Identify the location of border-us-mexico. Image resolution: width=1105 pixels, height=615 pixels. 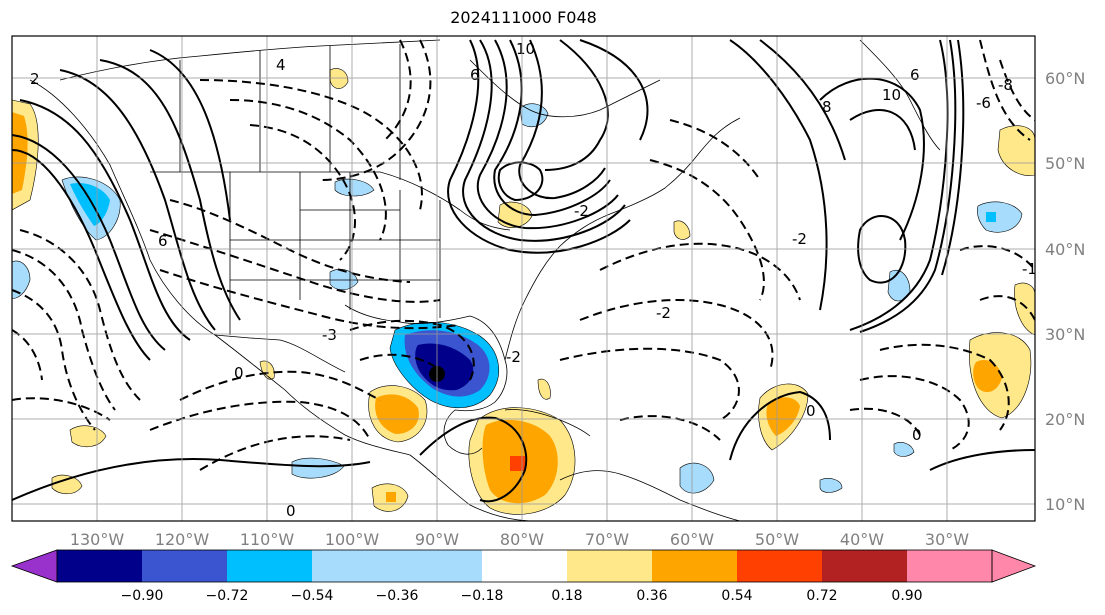
(280, 353).